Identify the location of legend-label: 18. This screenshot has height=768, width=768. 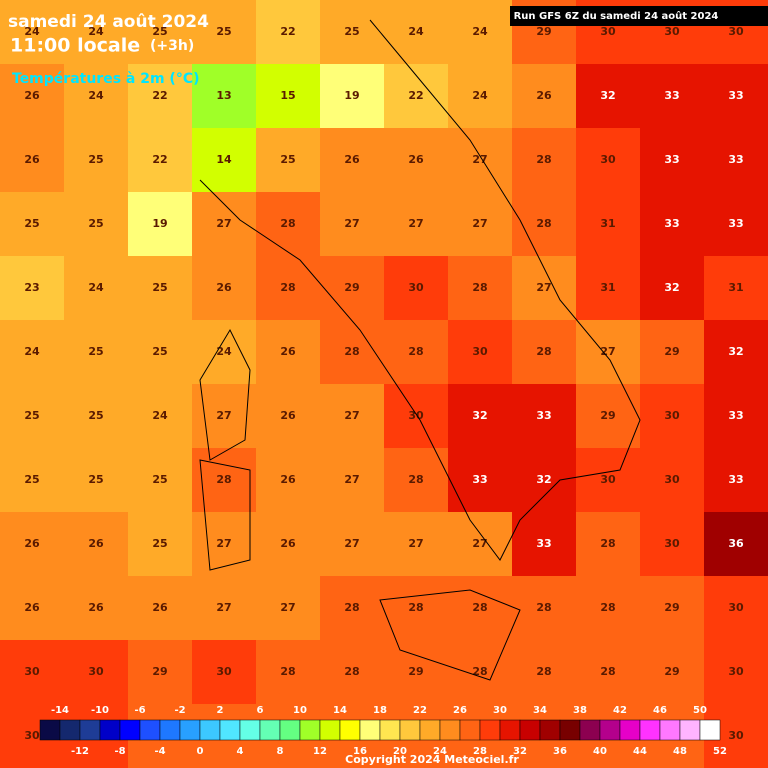
(380, 710).